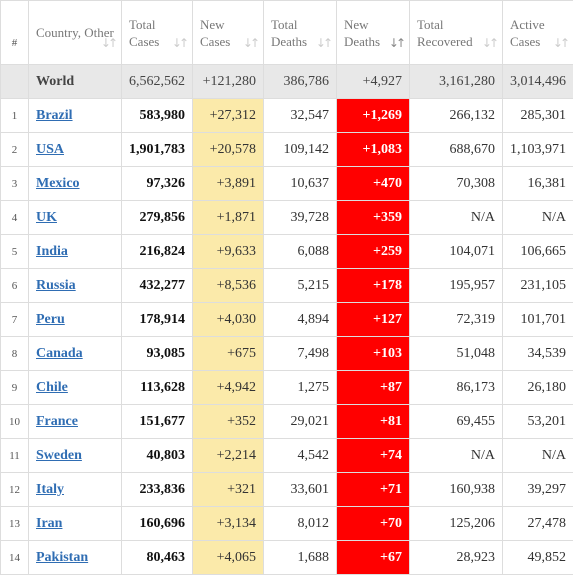  What do you see at coordinates (157, 524) in the screenshot?
I see `total-cases-cell: 160,696` at bounding box center [157, 524].